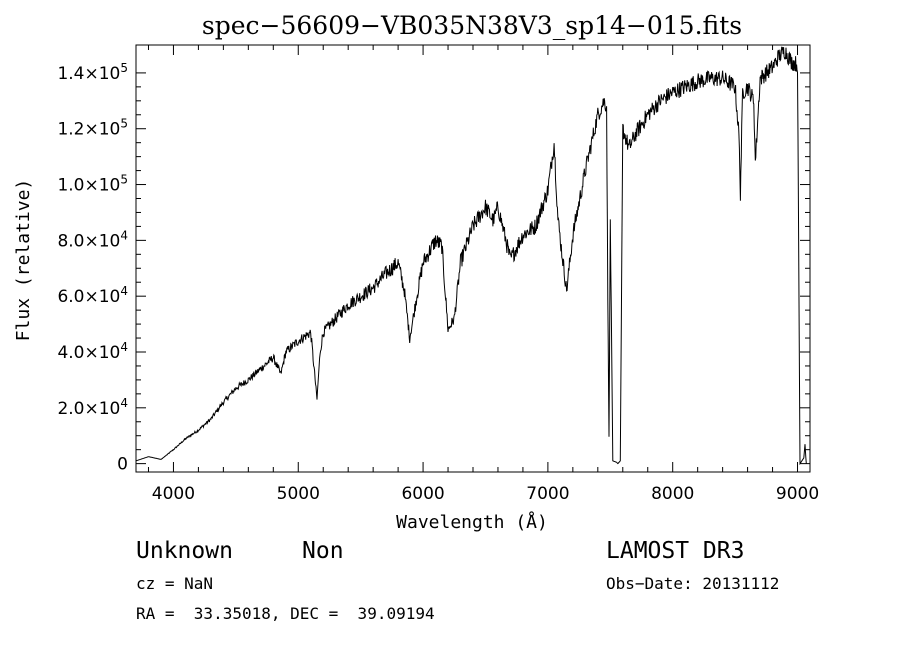 The width and height of the screenshot is (900, 649). I want to click on y-tick-label: 2.0×10⁴, so click(92, 407).